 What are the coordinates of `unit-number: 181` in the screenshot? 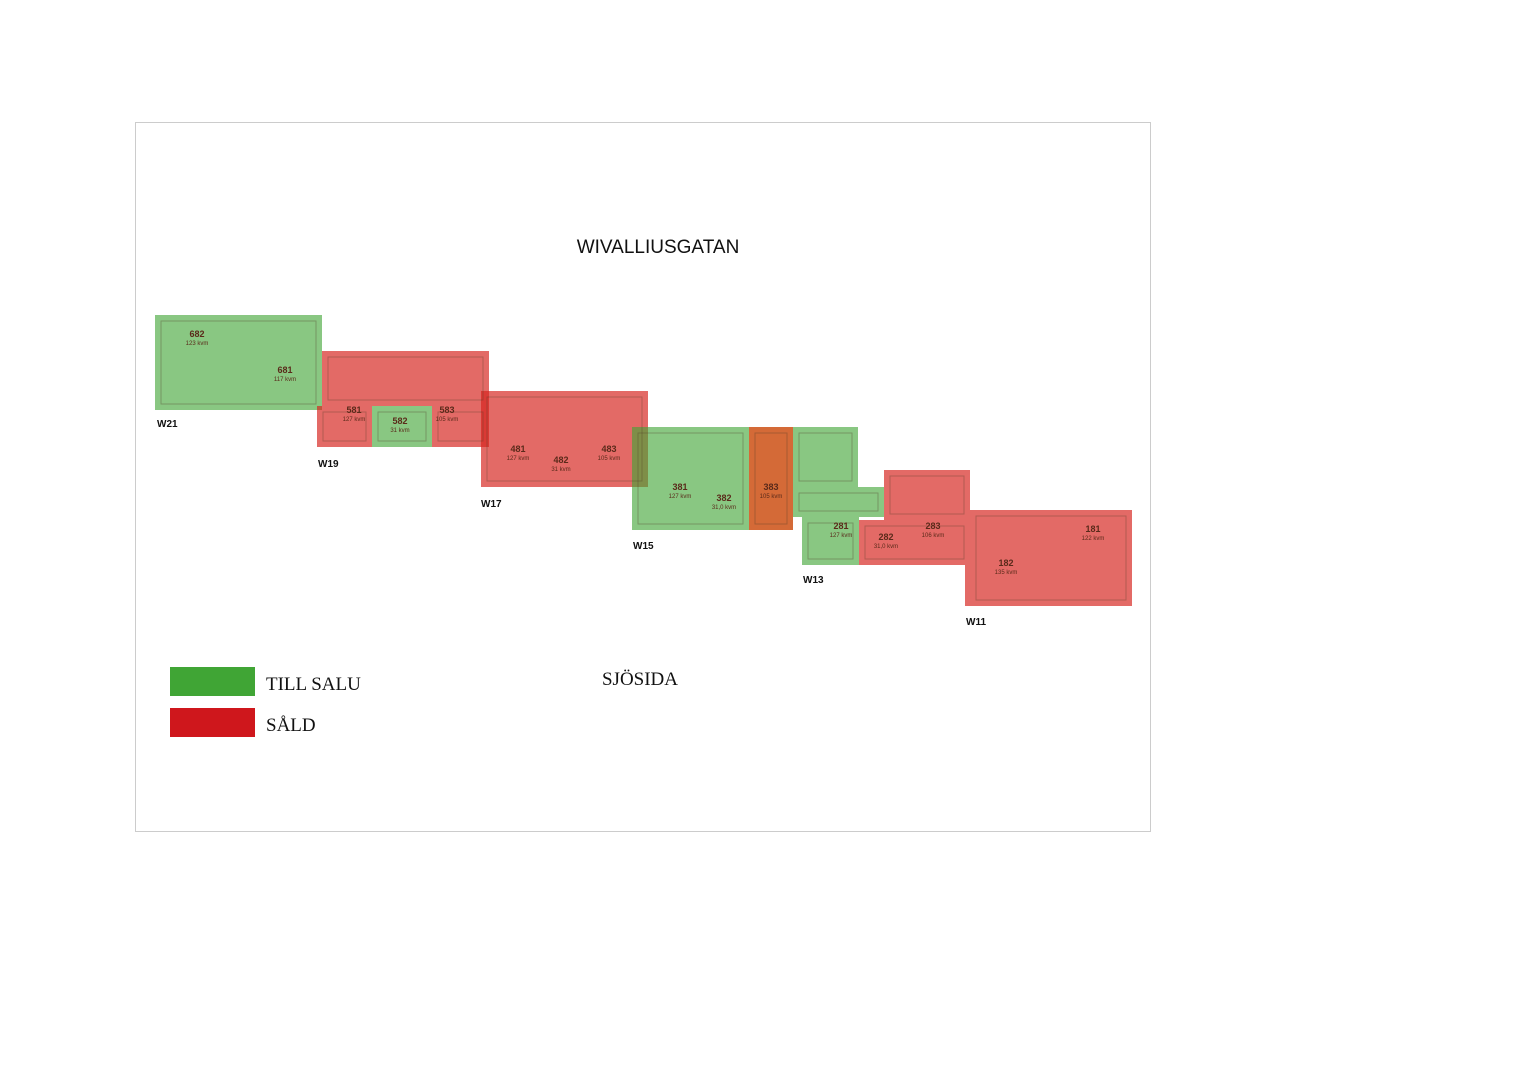 It's located at (1092, 529).